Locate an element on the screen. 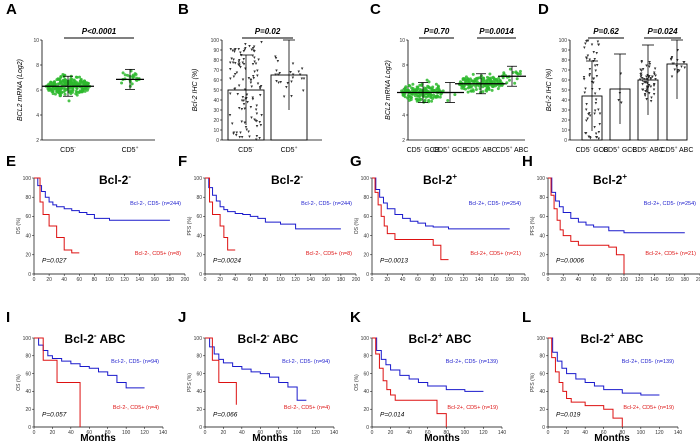 This screenshot has height=446, width=700. legend-entry: Bcl-2-, CD5+ (n=4) is located at coordinates (307, 408).